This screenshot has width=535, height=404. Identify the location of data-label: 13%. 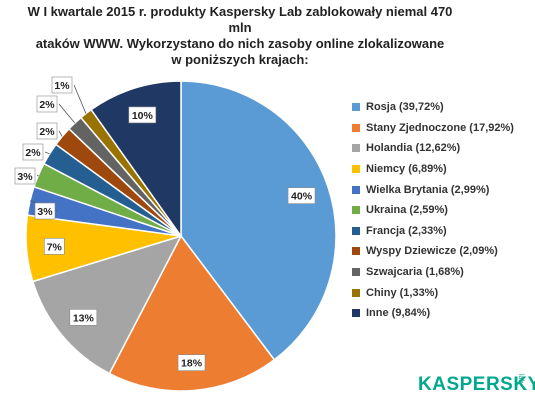
(83, 317).